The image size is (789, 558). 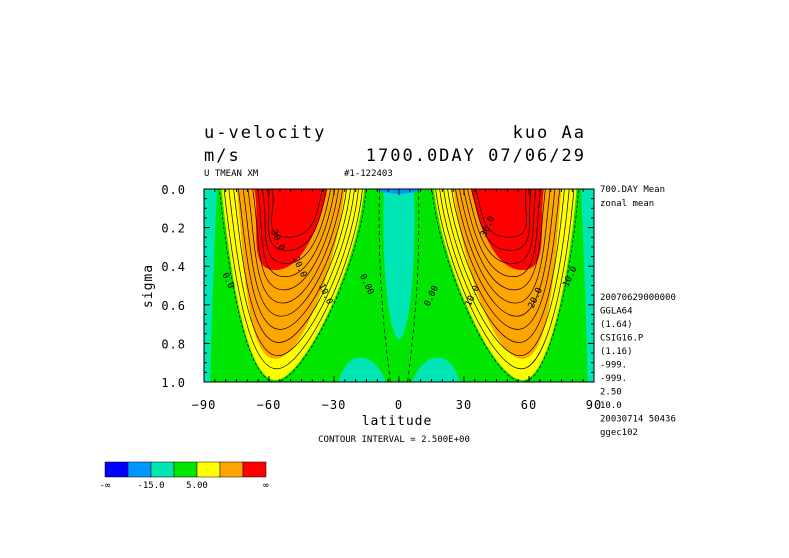 What do you see at coordinates (173, 383) in the screenshot?
I see `y-tick-label: 1.0` at bounding box center [173, 383].